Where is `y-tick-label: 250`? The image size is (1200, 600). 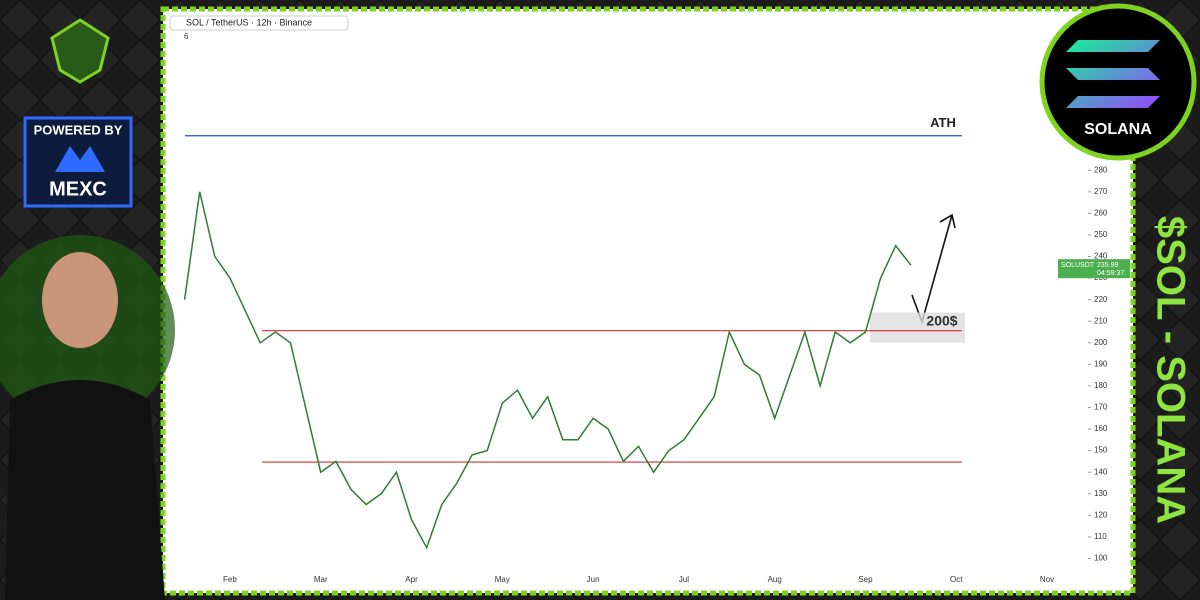
y-tick-label: 250 is located at coordinates (1101, 234).